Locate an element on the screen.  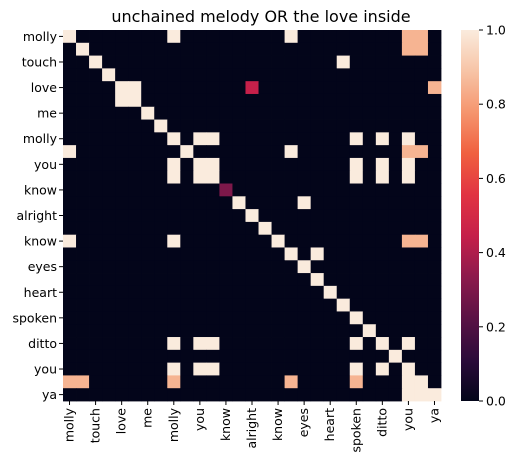
x-tick-label: molly is located at coordinates (69, 424).